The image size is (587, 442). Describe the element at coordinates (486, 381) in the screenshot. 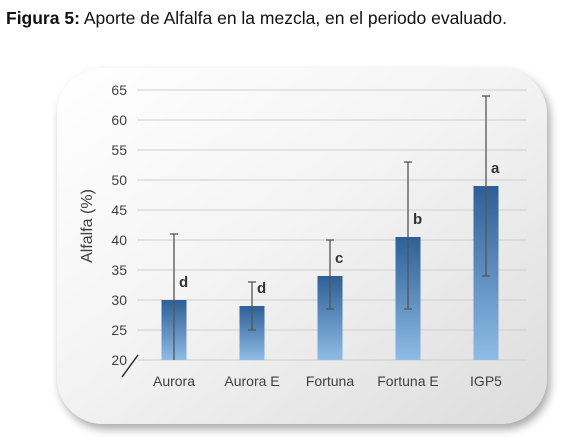

I see `x-category-label: IGP5` at that location.